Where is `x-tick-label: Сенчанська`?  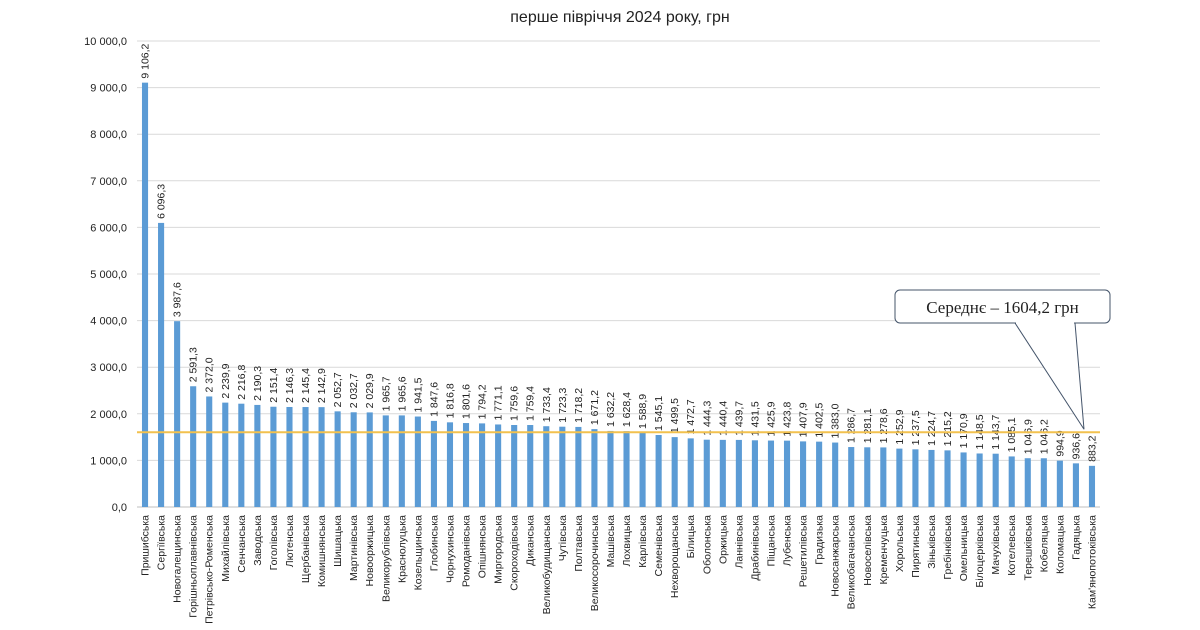
x-tick-label: Сенчанська is located at coordinates (242, 544).